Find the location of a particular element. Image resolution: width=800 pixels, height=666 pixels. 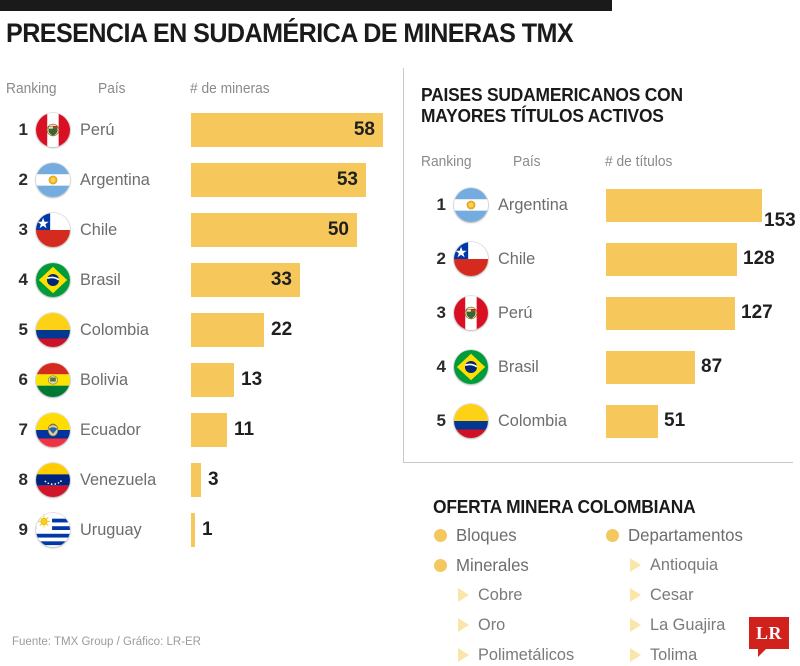

top-black-bar is located at coordinates (306, 5).